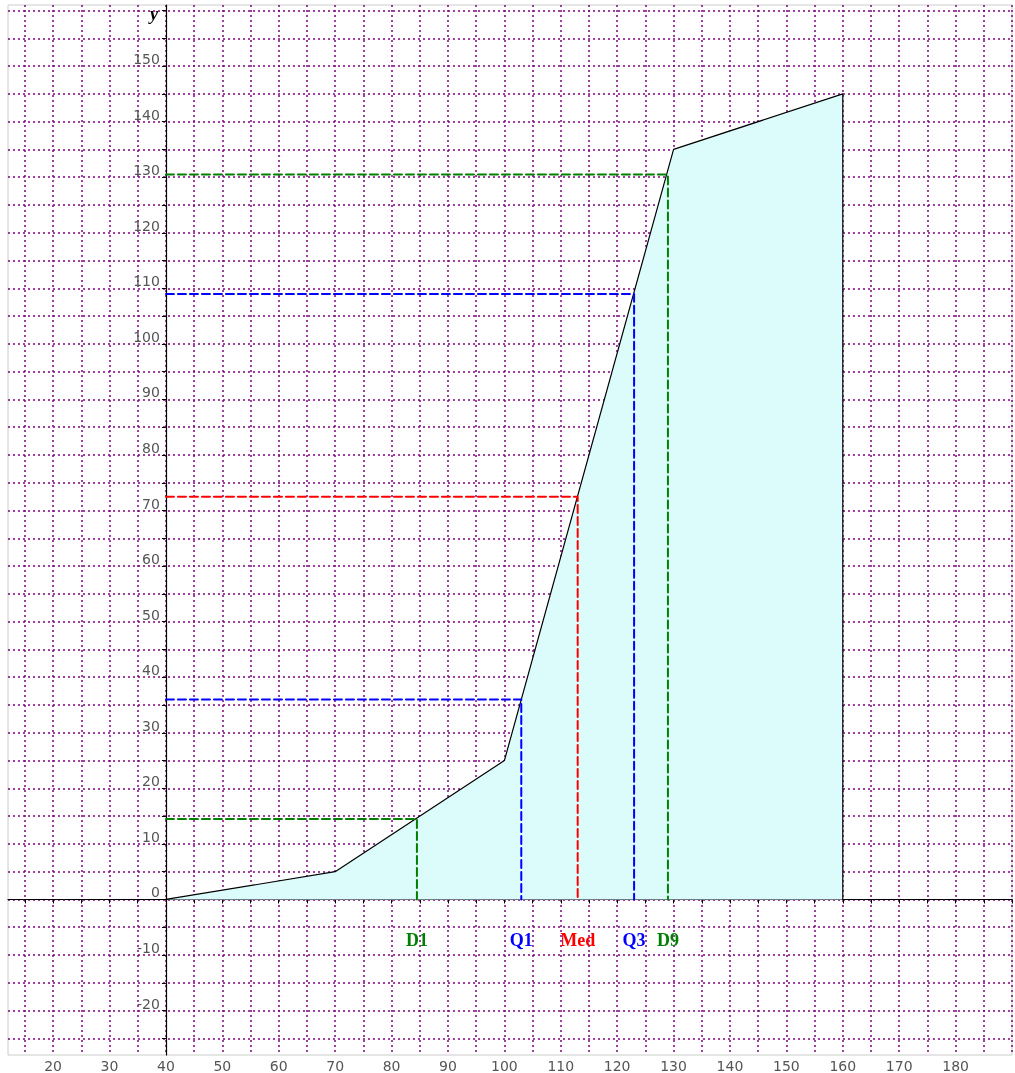 Image resolution: width=1015 pixels, height=1073 pixels. I want to click on y-tick-label: 10, so click(151, 836).